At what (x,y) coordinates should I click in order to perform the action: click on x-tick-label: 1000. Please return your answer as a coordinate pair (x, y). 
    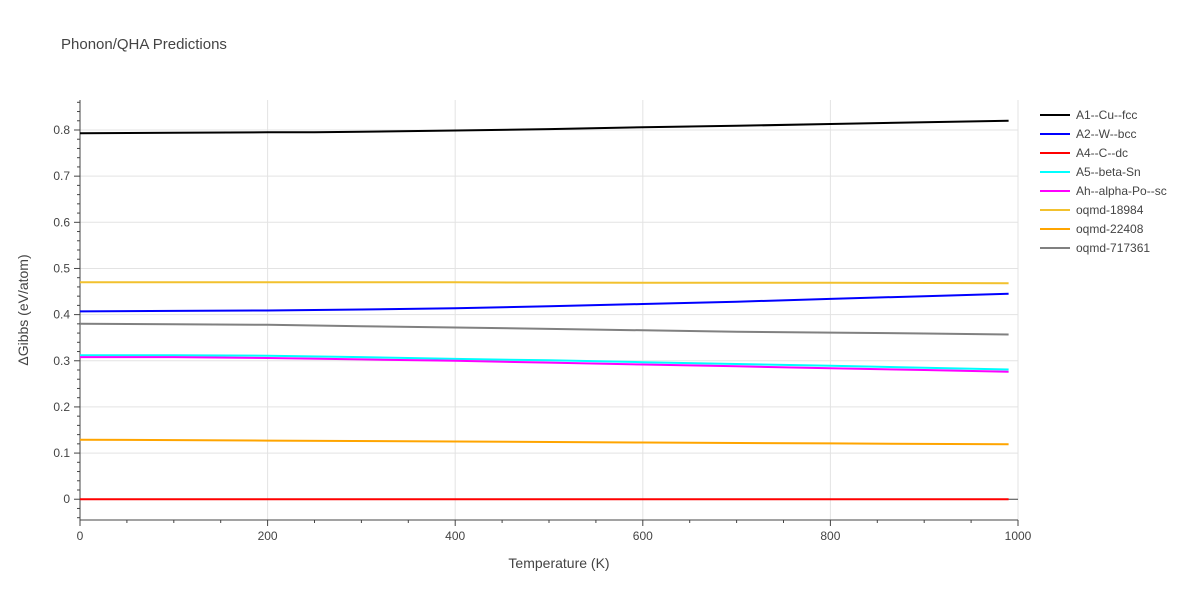
    Looking at the image, I should click on (1018, 536).